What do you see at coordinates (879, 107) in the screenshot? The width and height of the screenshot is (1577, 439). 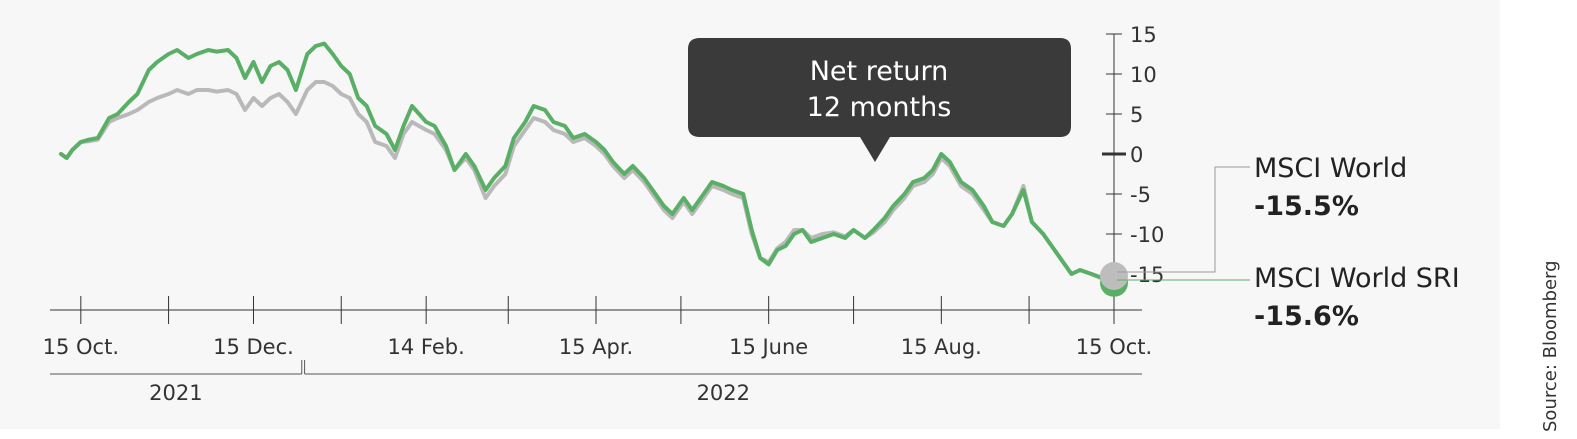 I see `tooltip-line2: 12 months` at bounding box center [879, 107].